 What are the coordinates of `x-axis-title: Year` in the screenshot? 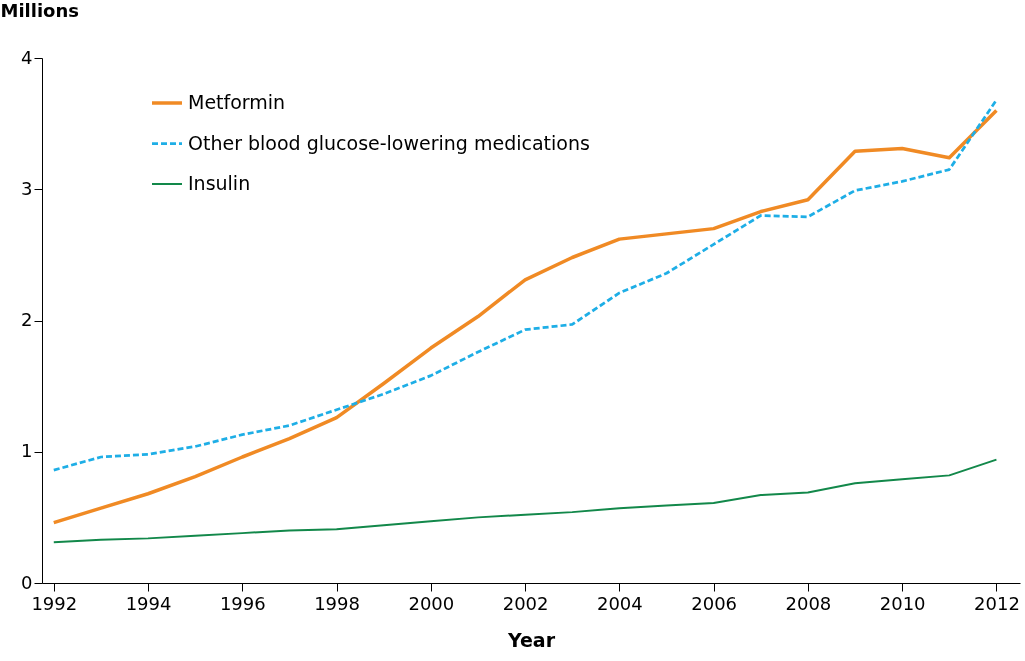 It's located at (531, 639).